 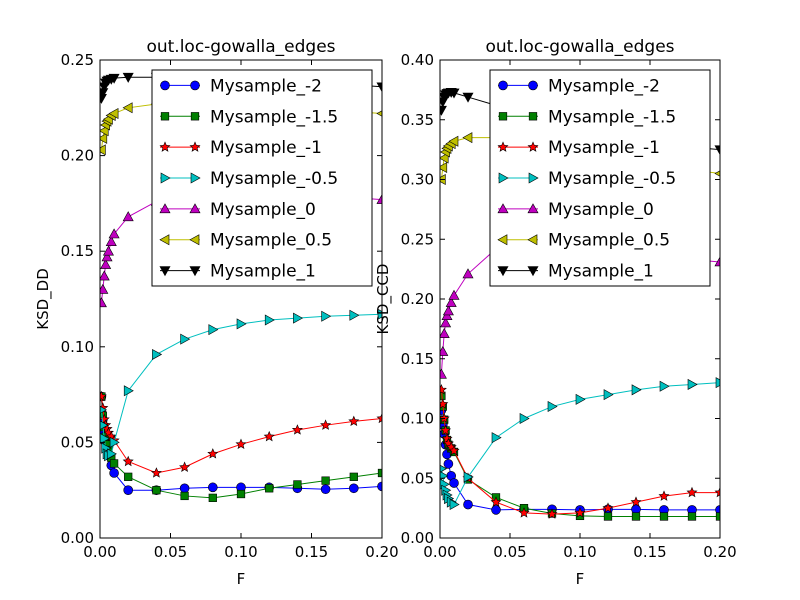 I want to click on series-Mysample_-0.5, so click(x=580, y=444).